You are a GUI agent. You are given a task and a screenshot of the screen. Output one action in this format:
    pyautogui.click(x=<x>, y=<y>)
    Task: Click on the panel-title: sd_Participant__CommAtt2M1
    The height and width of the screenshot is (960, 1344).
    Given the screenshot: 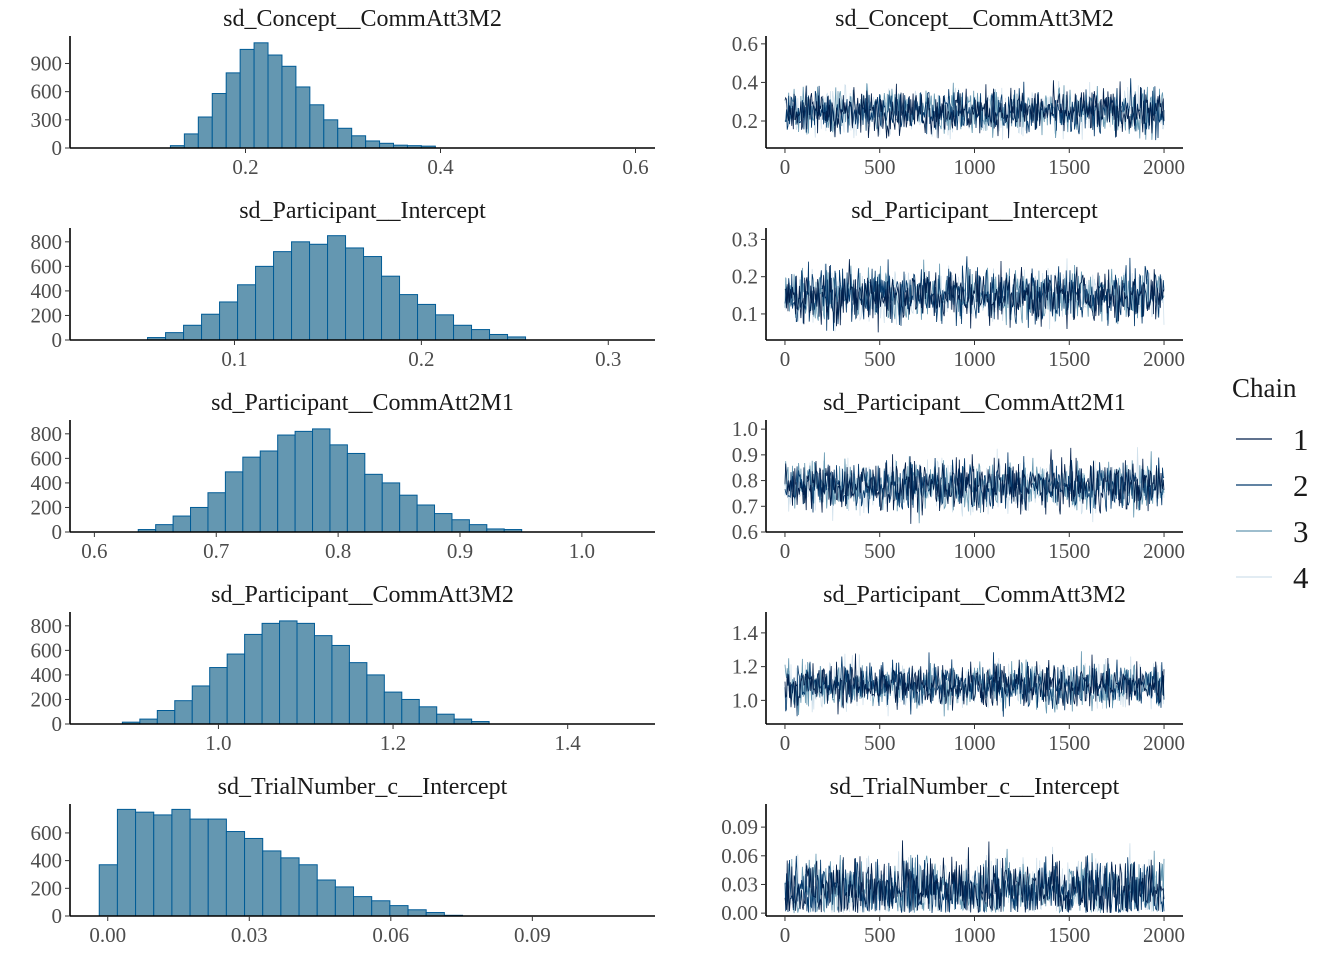 What is the action you would take?
    pyautogui.click(x=974, y=403)
    